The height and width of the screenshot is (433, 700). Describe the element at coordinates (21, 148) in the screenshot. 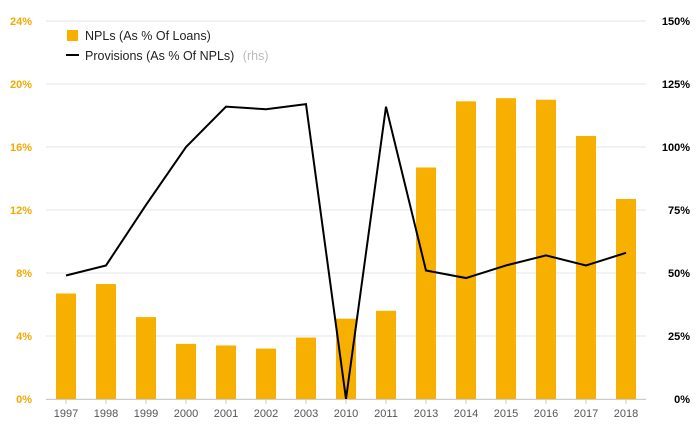

I see `y-left-tick-label: 16%` at that location.